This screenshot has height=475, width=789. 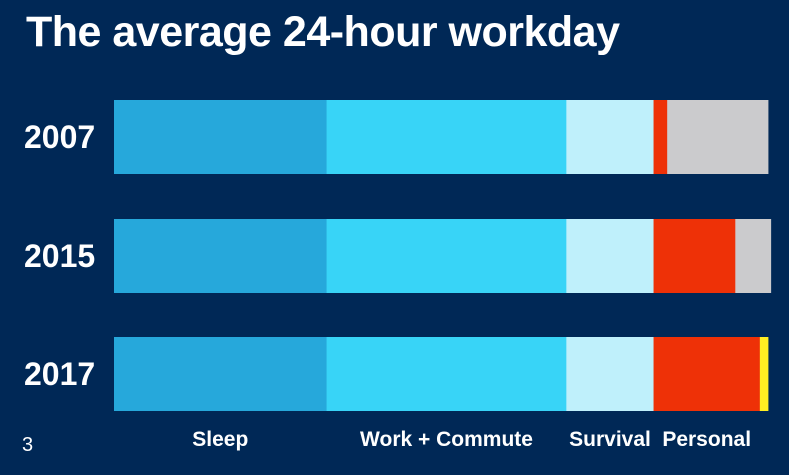 What do you see at coordinates (694, 256) in the screenshot?
I see `bar-segment-2015-personal` at bounding box center [694, 256].